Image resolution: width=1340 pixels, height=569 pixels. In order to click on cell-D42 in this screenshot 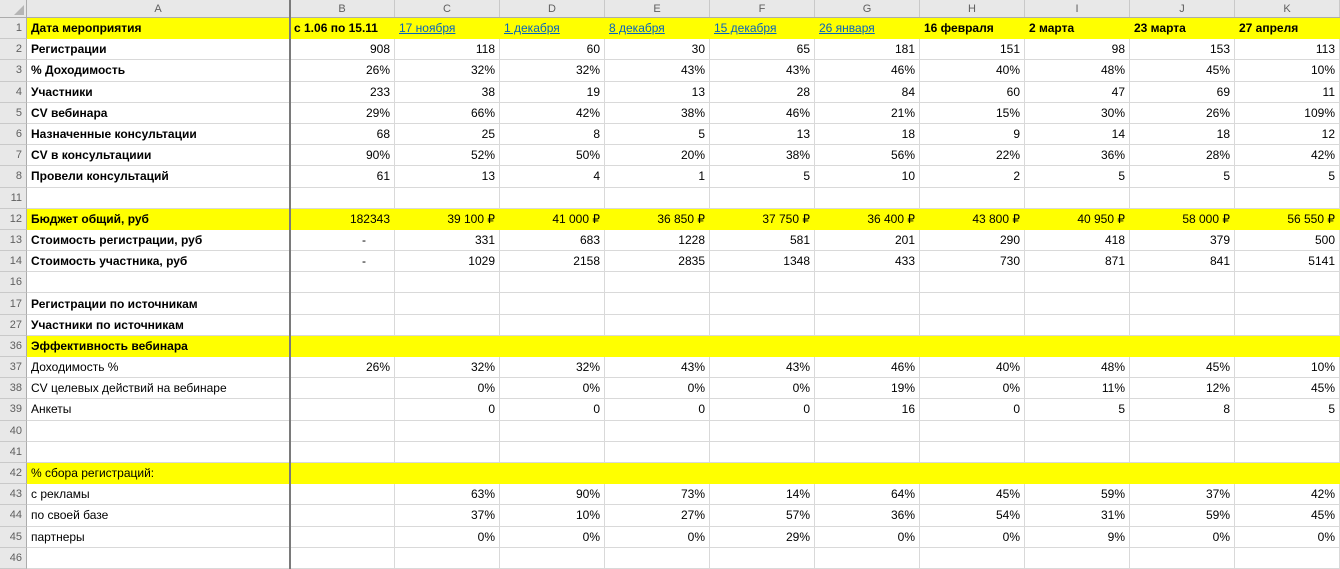, I will do `click(552, 473)`.